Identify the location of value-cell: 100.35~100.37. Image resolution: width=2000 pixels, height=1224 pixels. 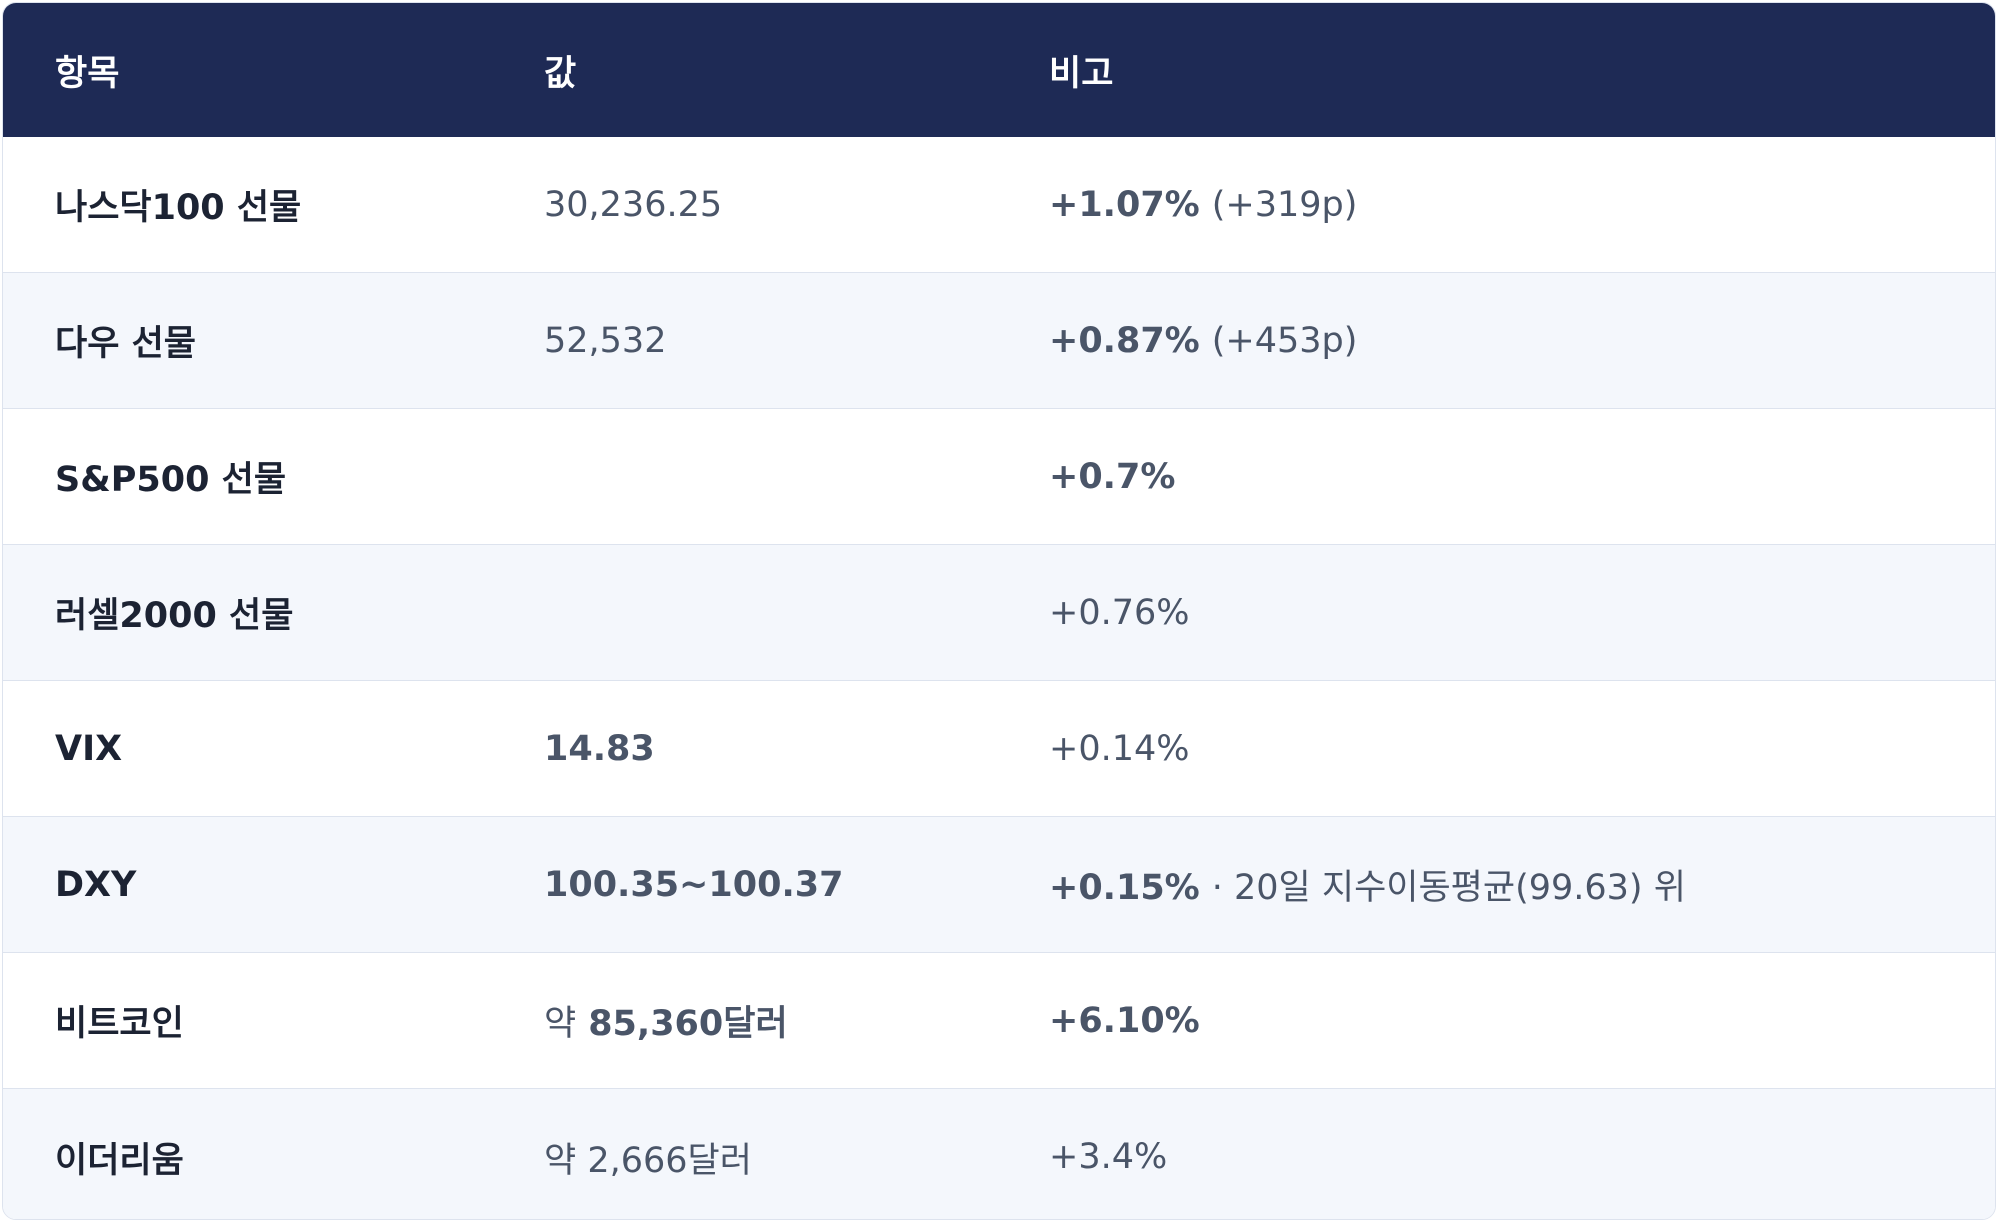
(693, 885).